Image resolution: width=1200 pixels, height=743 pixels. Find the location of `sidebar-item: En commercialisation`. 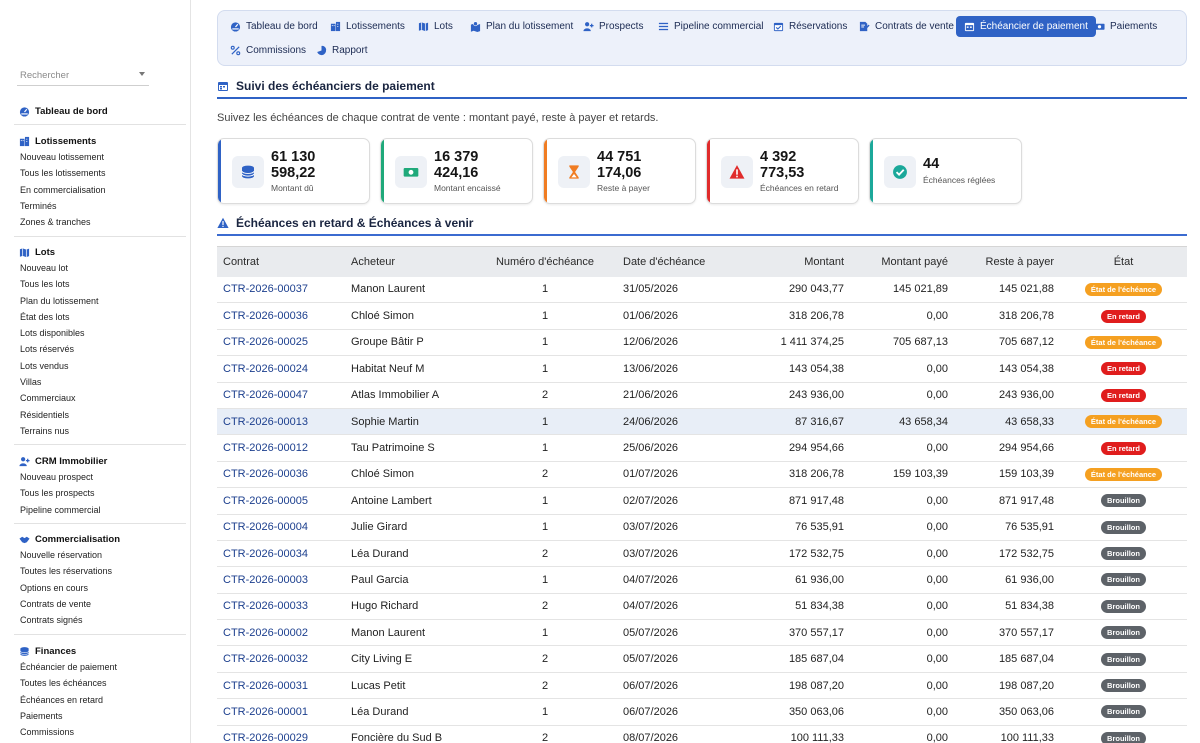

sidebar-item: En commercialisation is located at coordinates (63, 189).